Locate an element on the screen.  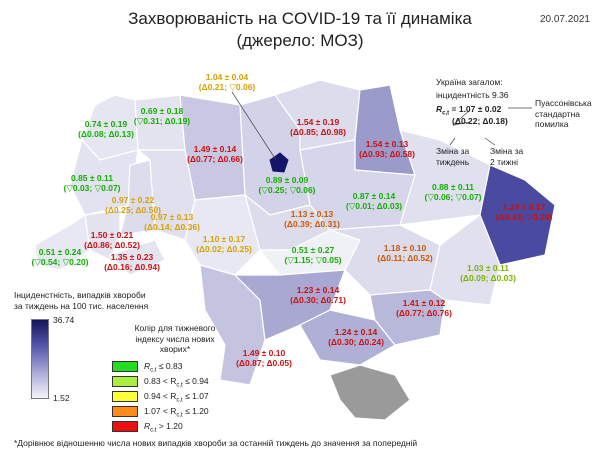
label-volyn: 0.74 ± 0.19 (Δ0.08; Δ0.13) is located at coordinates (106, 129).